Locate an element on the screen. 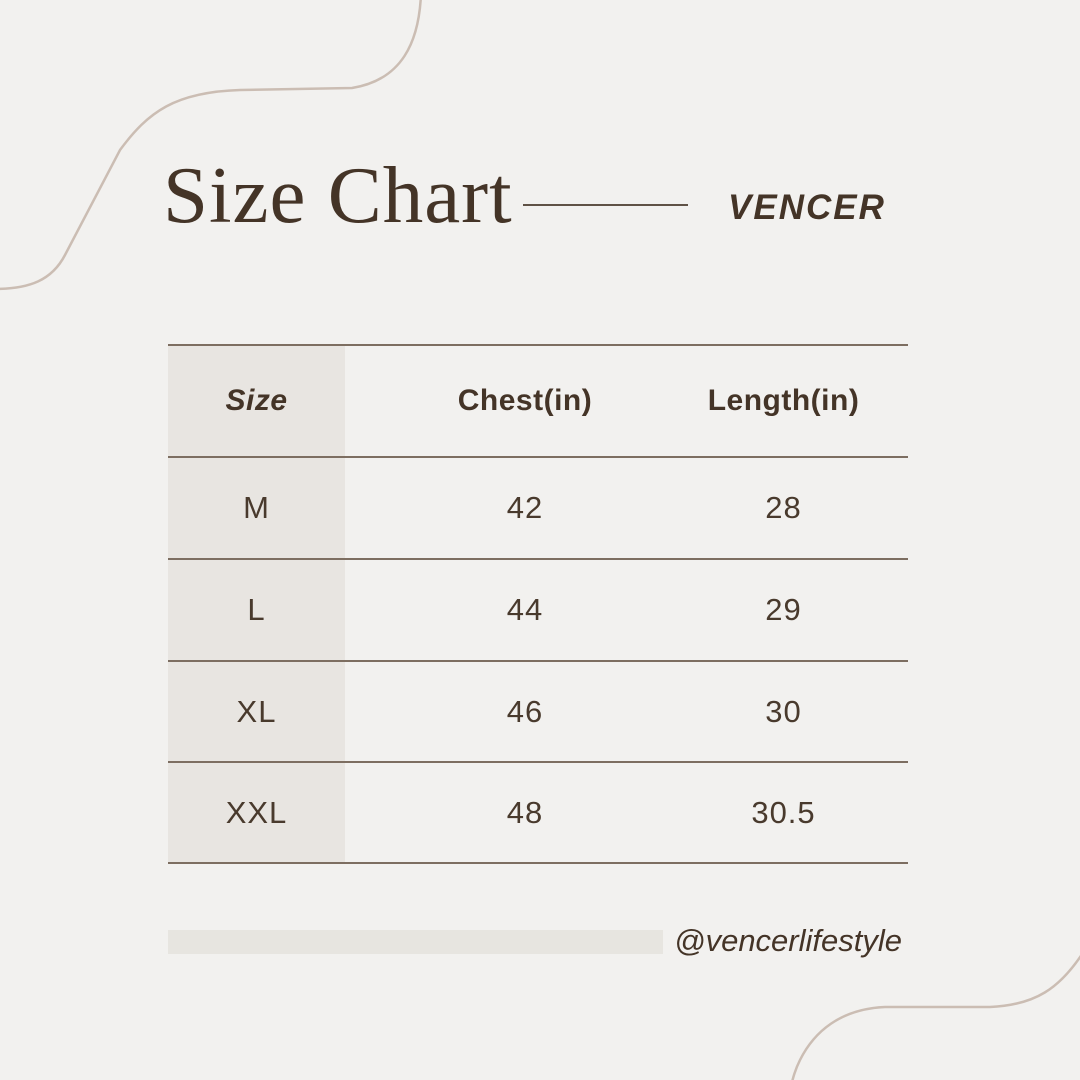 The height and width of the screenshot is (1080, 1080). page-title: Size Chart is located at coordinates (338, 195).